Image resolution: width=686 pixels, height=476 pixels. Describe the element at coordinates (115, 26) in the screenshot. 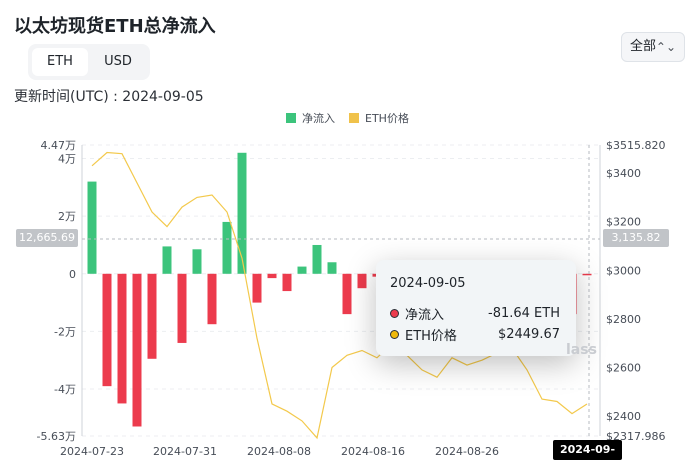

I see `page-title: 以太坊现货ETH总净流入` at that location.